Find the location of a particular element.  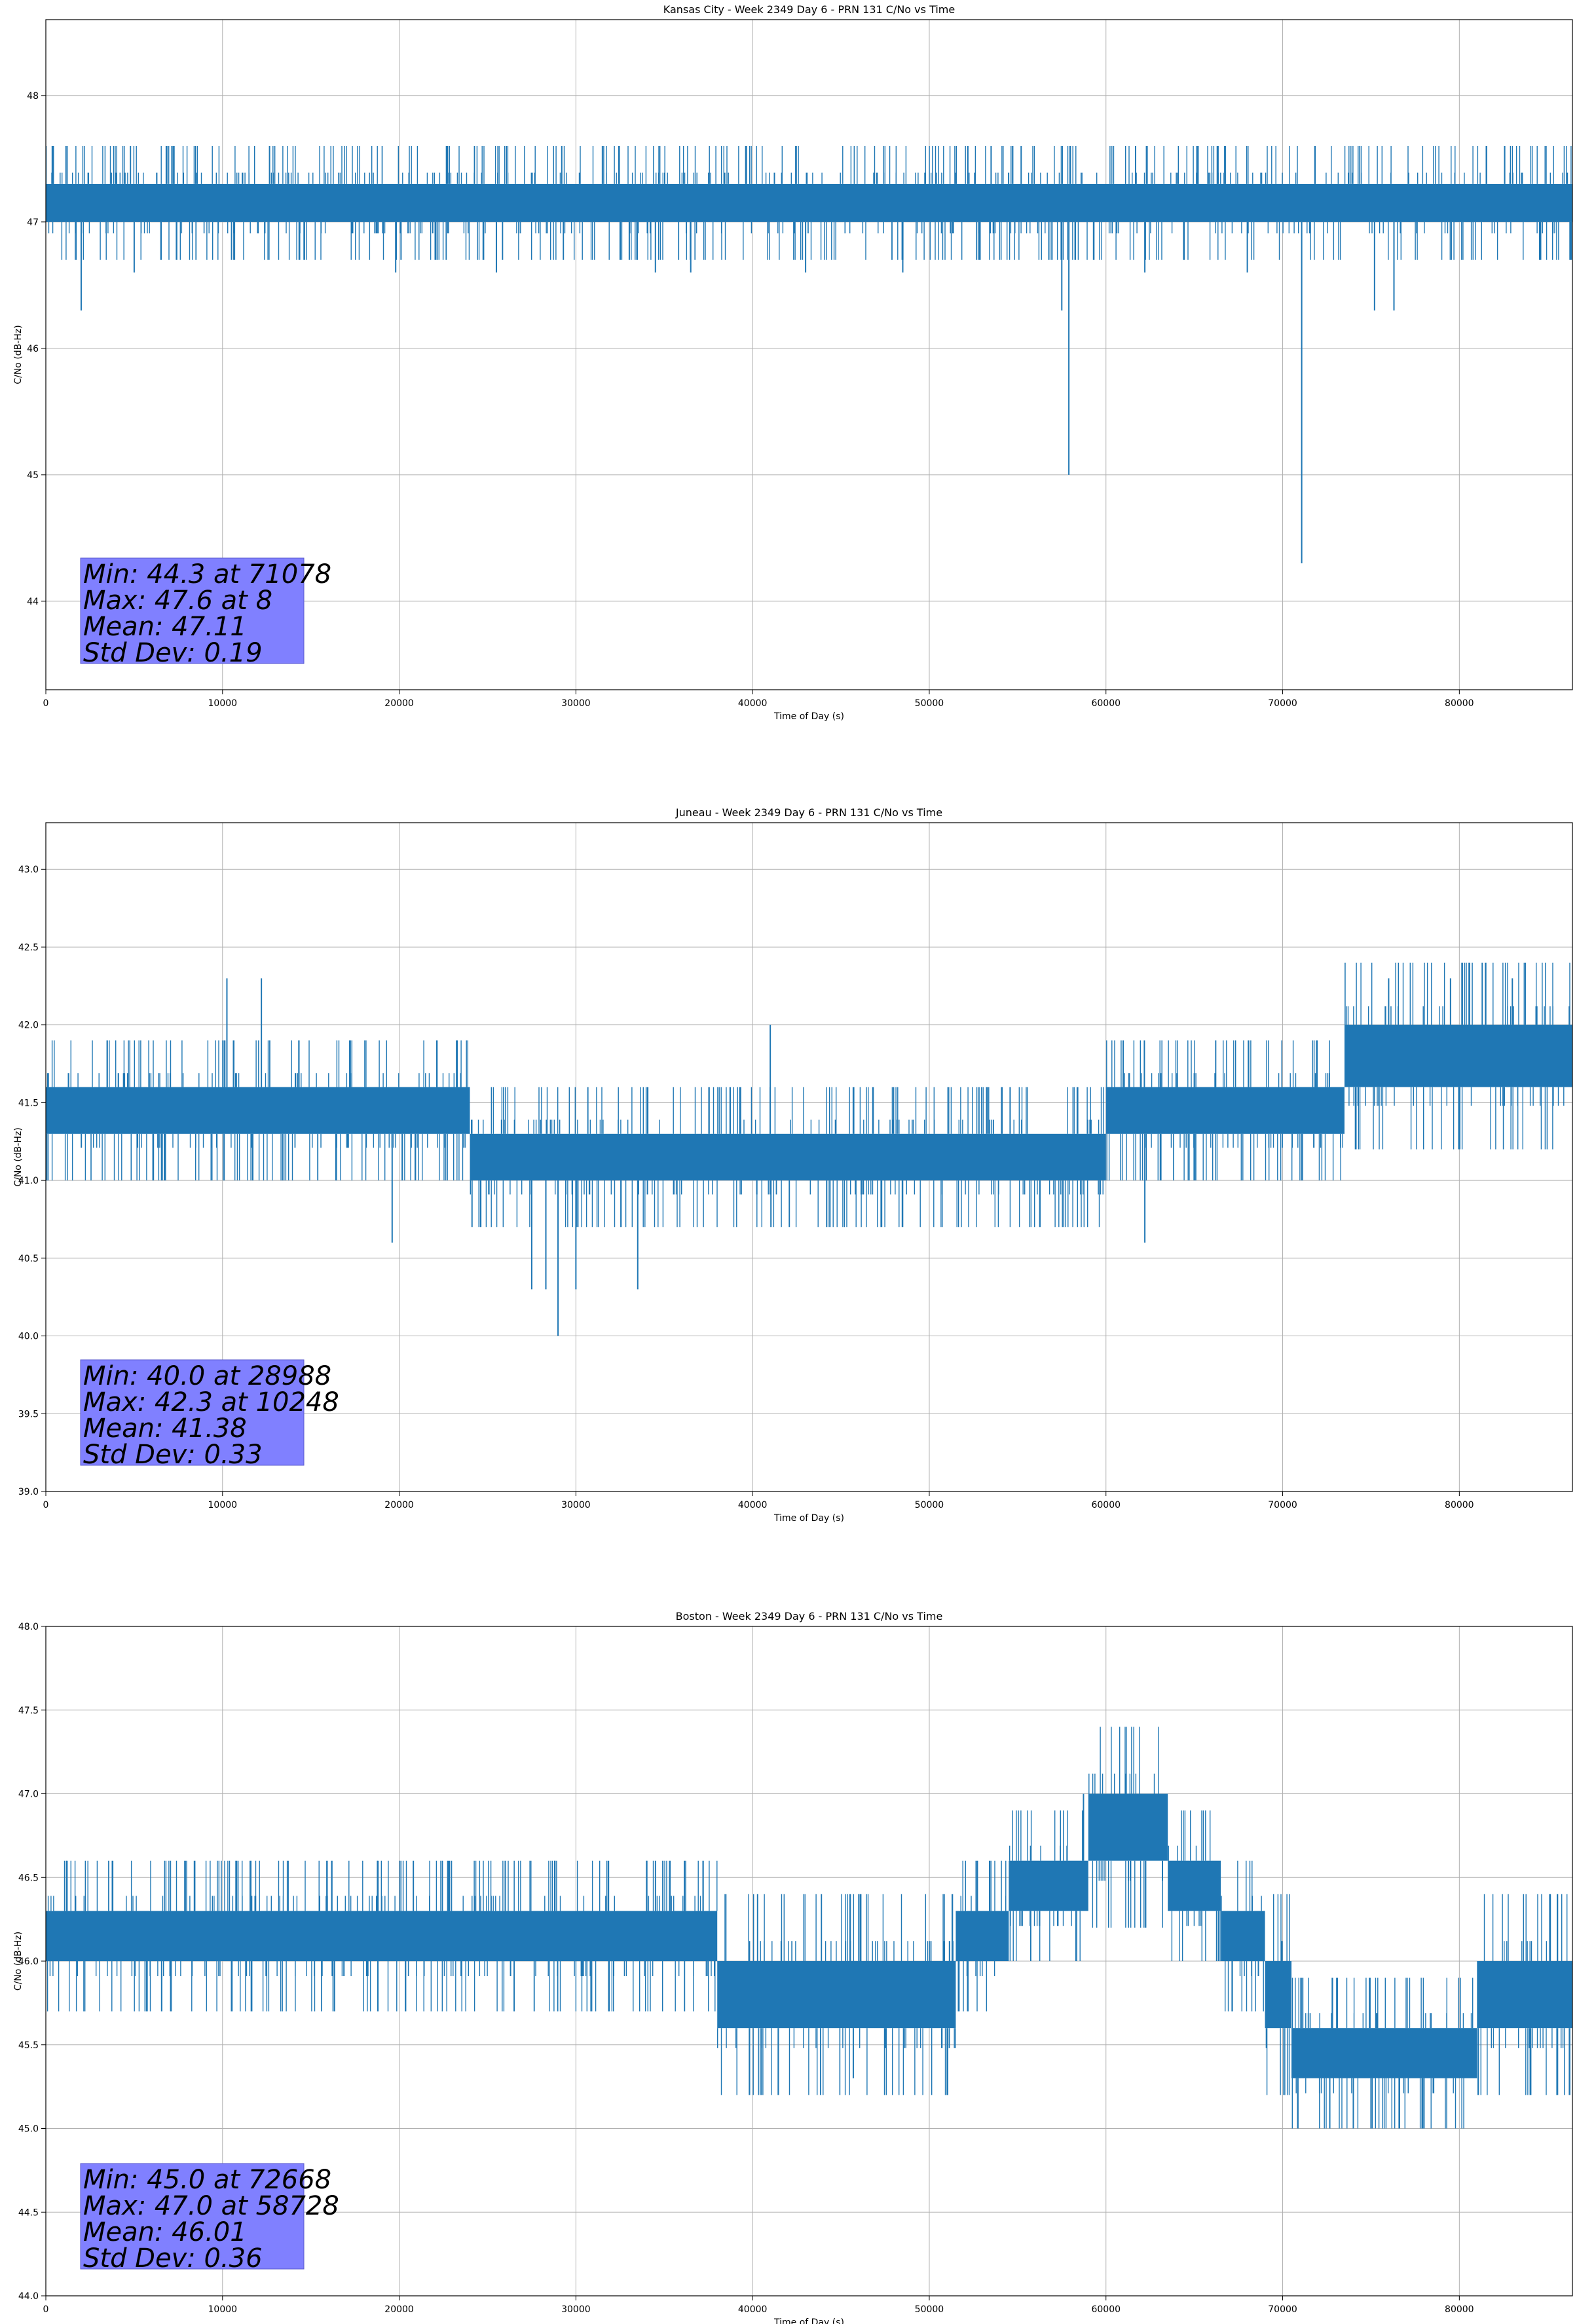

chart-0-y-tick-label: 45 is located at coordinates (33, 475).